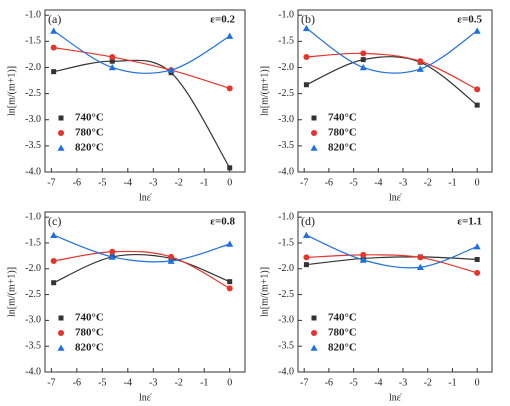  I want to click on annotation: ε=0.5, so click(469, 20).